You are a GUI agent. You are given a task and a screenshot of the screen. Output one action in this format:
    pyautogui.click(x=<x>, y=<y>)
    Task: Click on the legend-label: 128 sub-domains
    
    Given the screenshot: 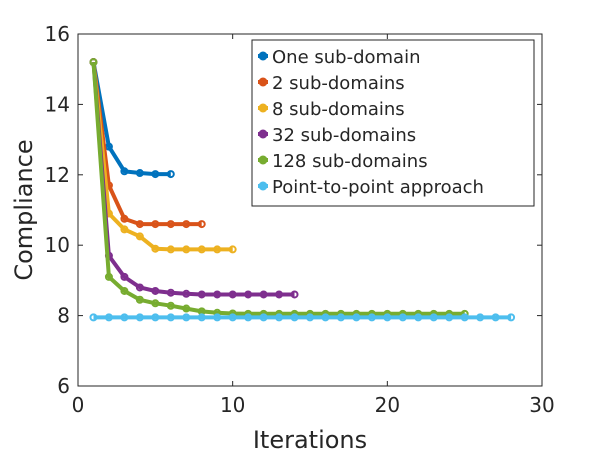 What is the action you would take?
    pyautogui.click(x=350, y=161)
    